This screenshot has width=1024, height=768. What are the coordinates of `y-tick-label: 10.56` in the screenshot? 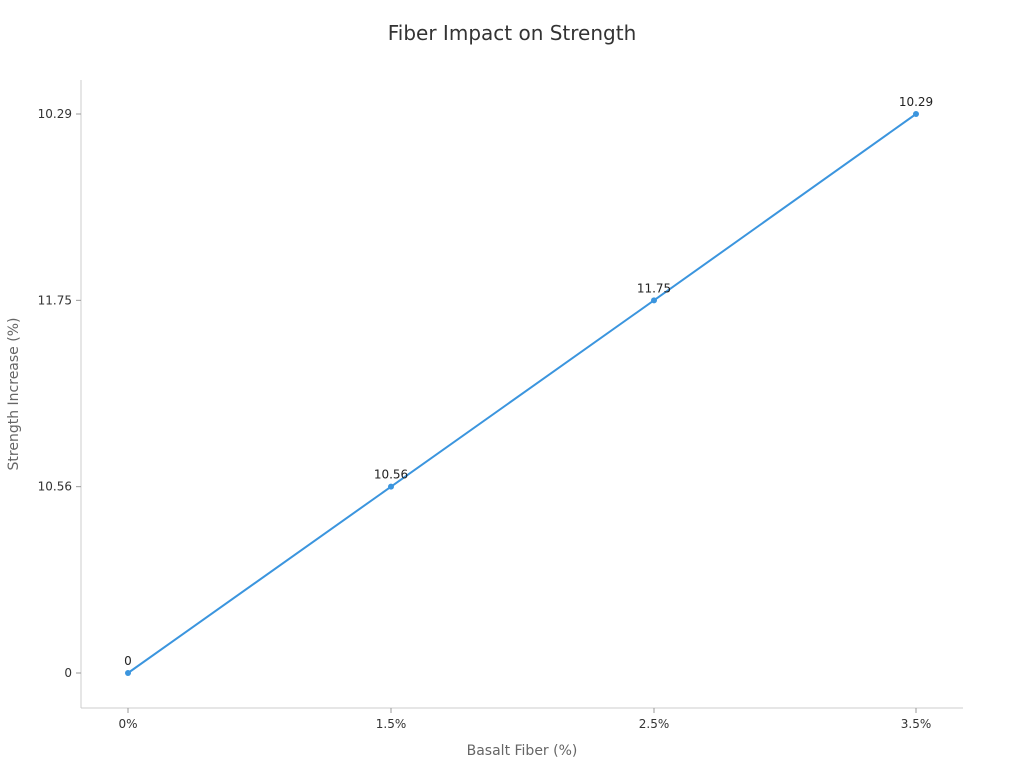 It's located at (55, 487).